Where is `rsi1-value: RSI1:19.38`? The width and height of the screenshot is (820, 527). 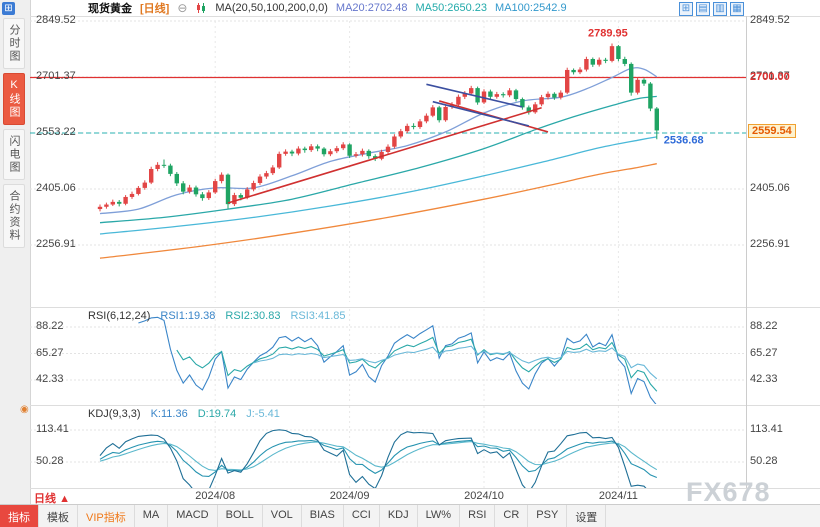 rsi1-value: RSI1:19.38 is located at coordinates (188, 316).